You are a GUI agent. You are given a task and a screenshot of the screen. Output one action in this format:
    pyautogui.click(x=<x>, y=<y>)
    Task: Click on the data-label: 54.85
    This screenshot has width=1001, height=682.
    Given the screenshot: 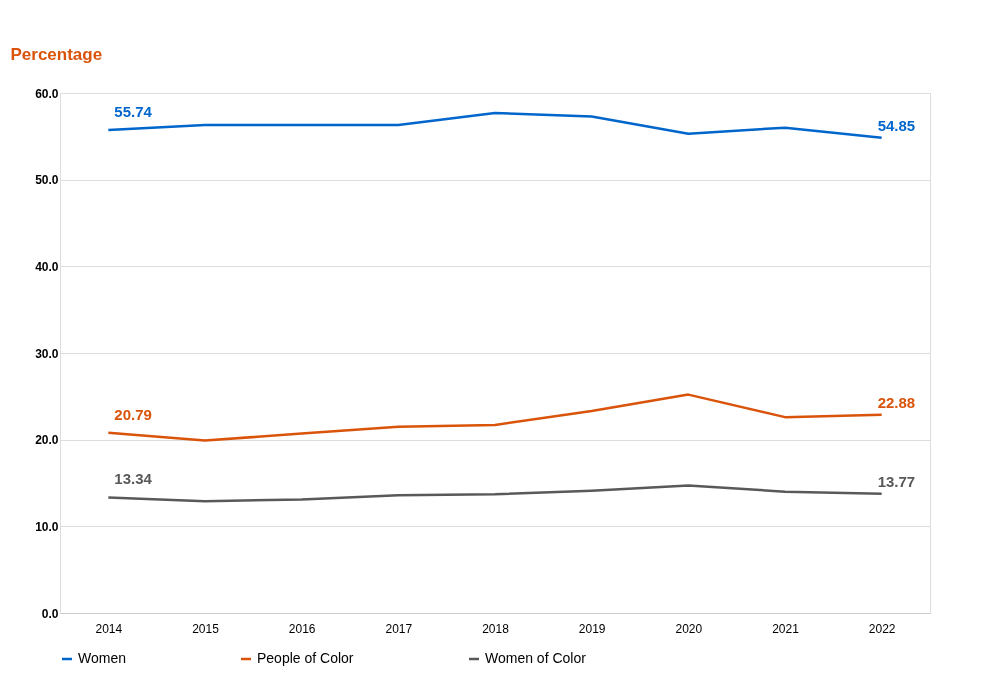 What is the action you would take?
    pyautogui.click(x=896, y=125)
    